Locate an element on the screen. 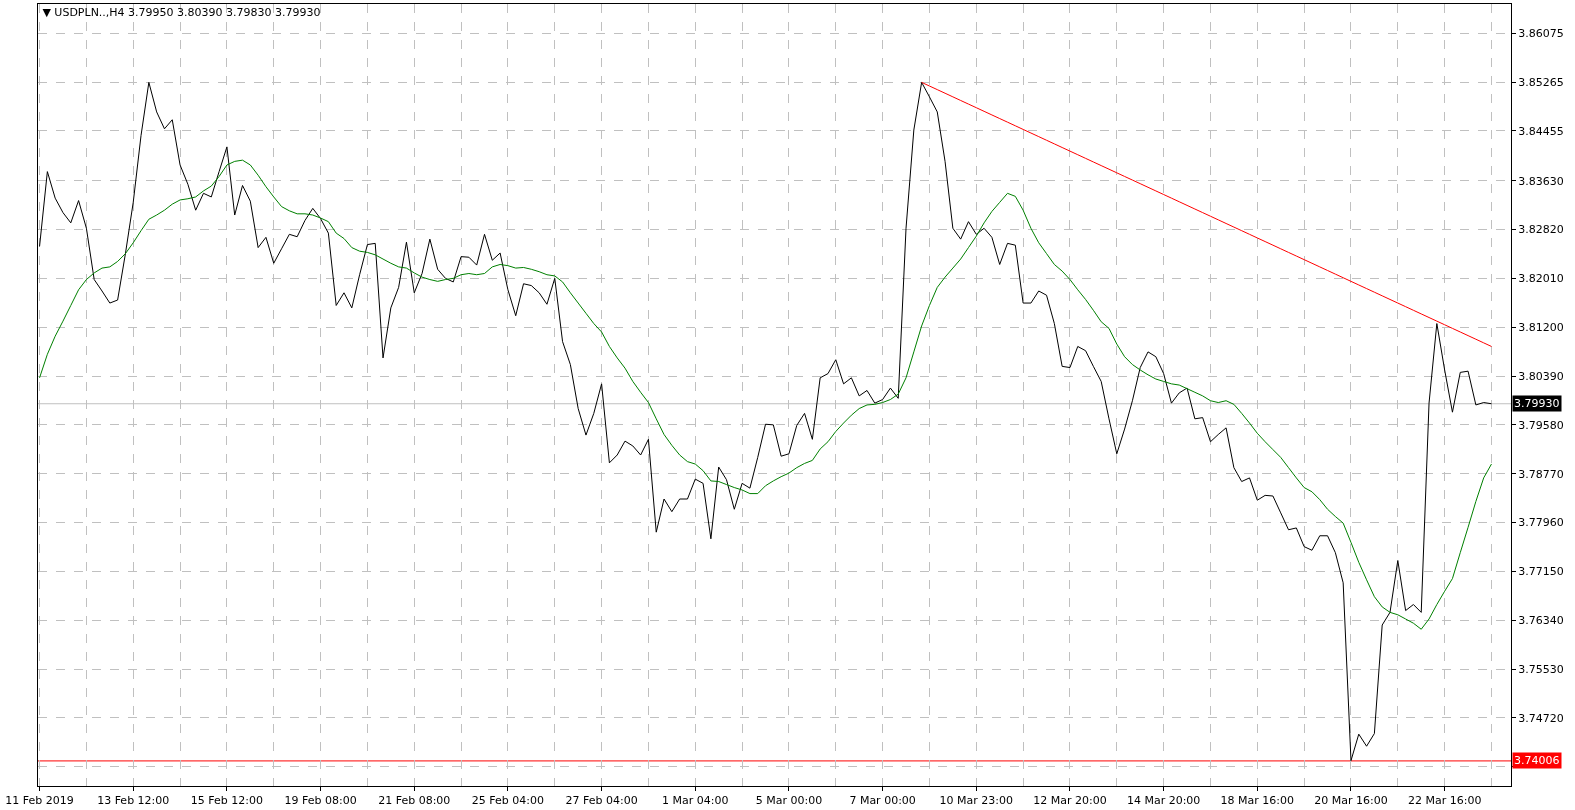 The height and width of the screenshot is (810, 1575). x-tick-label: 11 Feb 2019 is located at coordinates (39, 801).